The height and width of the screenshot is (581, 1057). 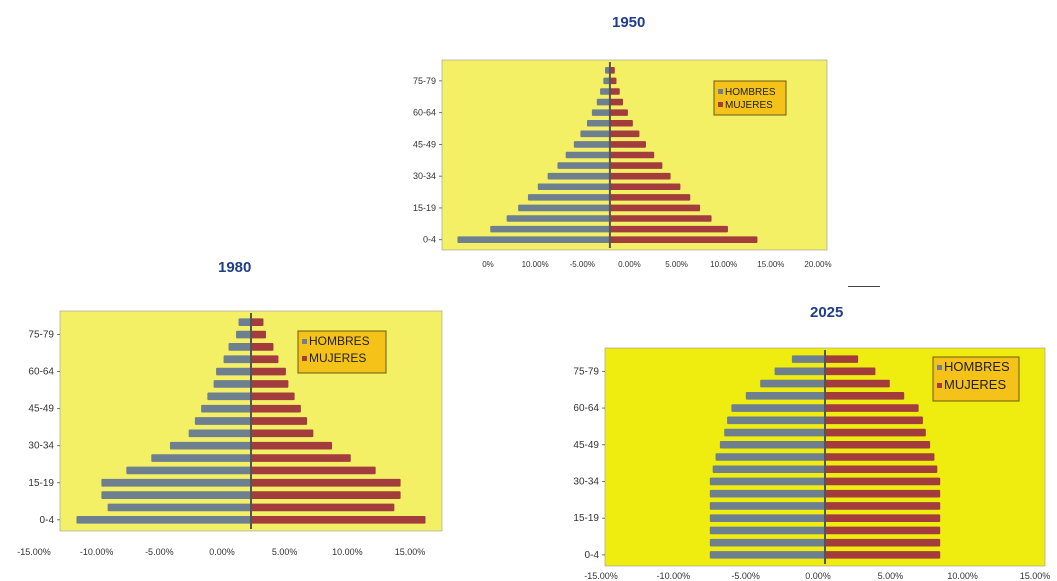 I want to click on chart-title-1980: 1980, so click(x=235, y=267).